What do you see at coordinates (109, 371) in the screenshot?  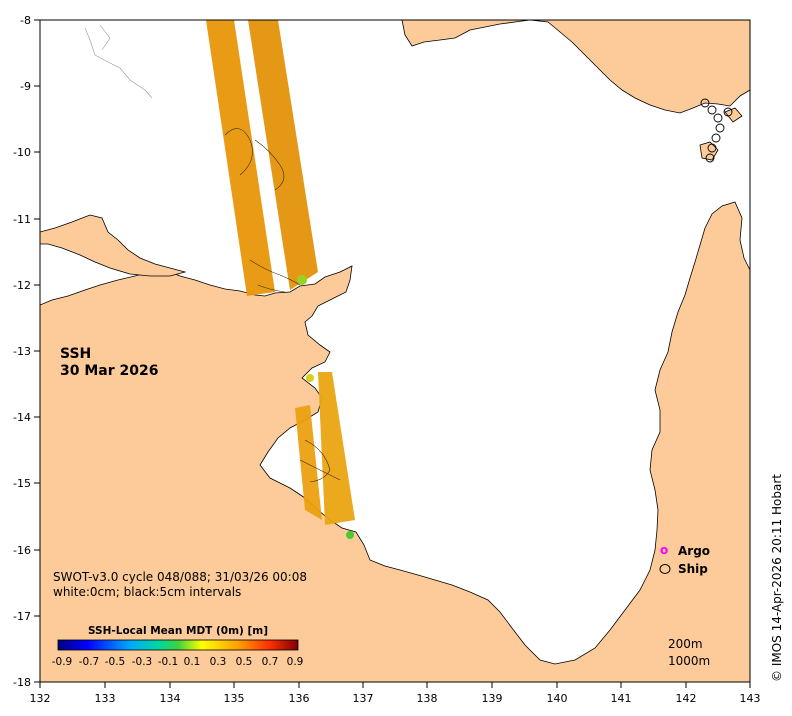 I see `date-label: 30 Mar 2026` at bounding box center [109, 371].